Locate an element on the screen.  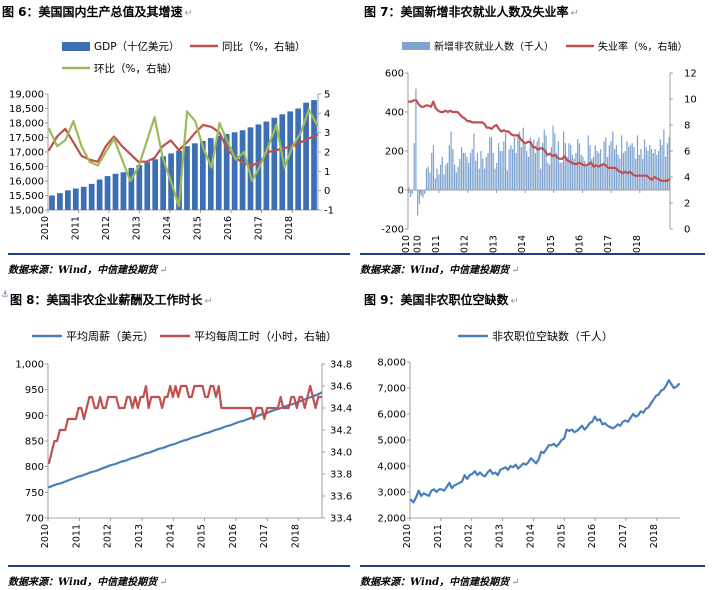
fig9-legend: 非农职位空缺数（千人） is located at coordinates (535, 336).